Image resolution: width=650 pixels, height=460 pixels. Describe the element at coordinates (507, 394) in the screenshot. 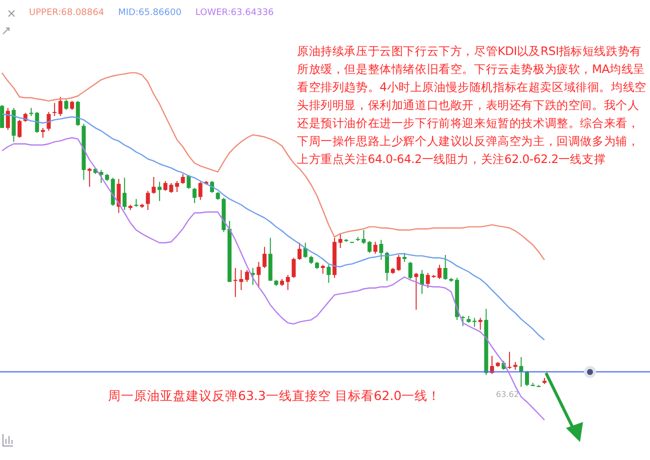

I see `text: 63.62` at that location.